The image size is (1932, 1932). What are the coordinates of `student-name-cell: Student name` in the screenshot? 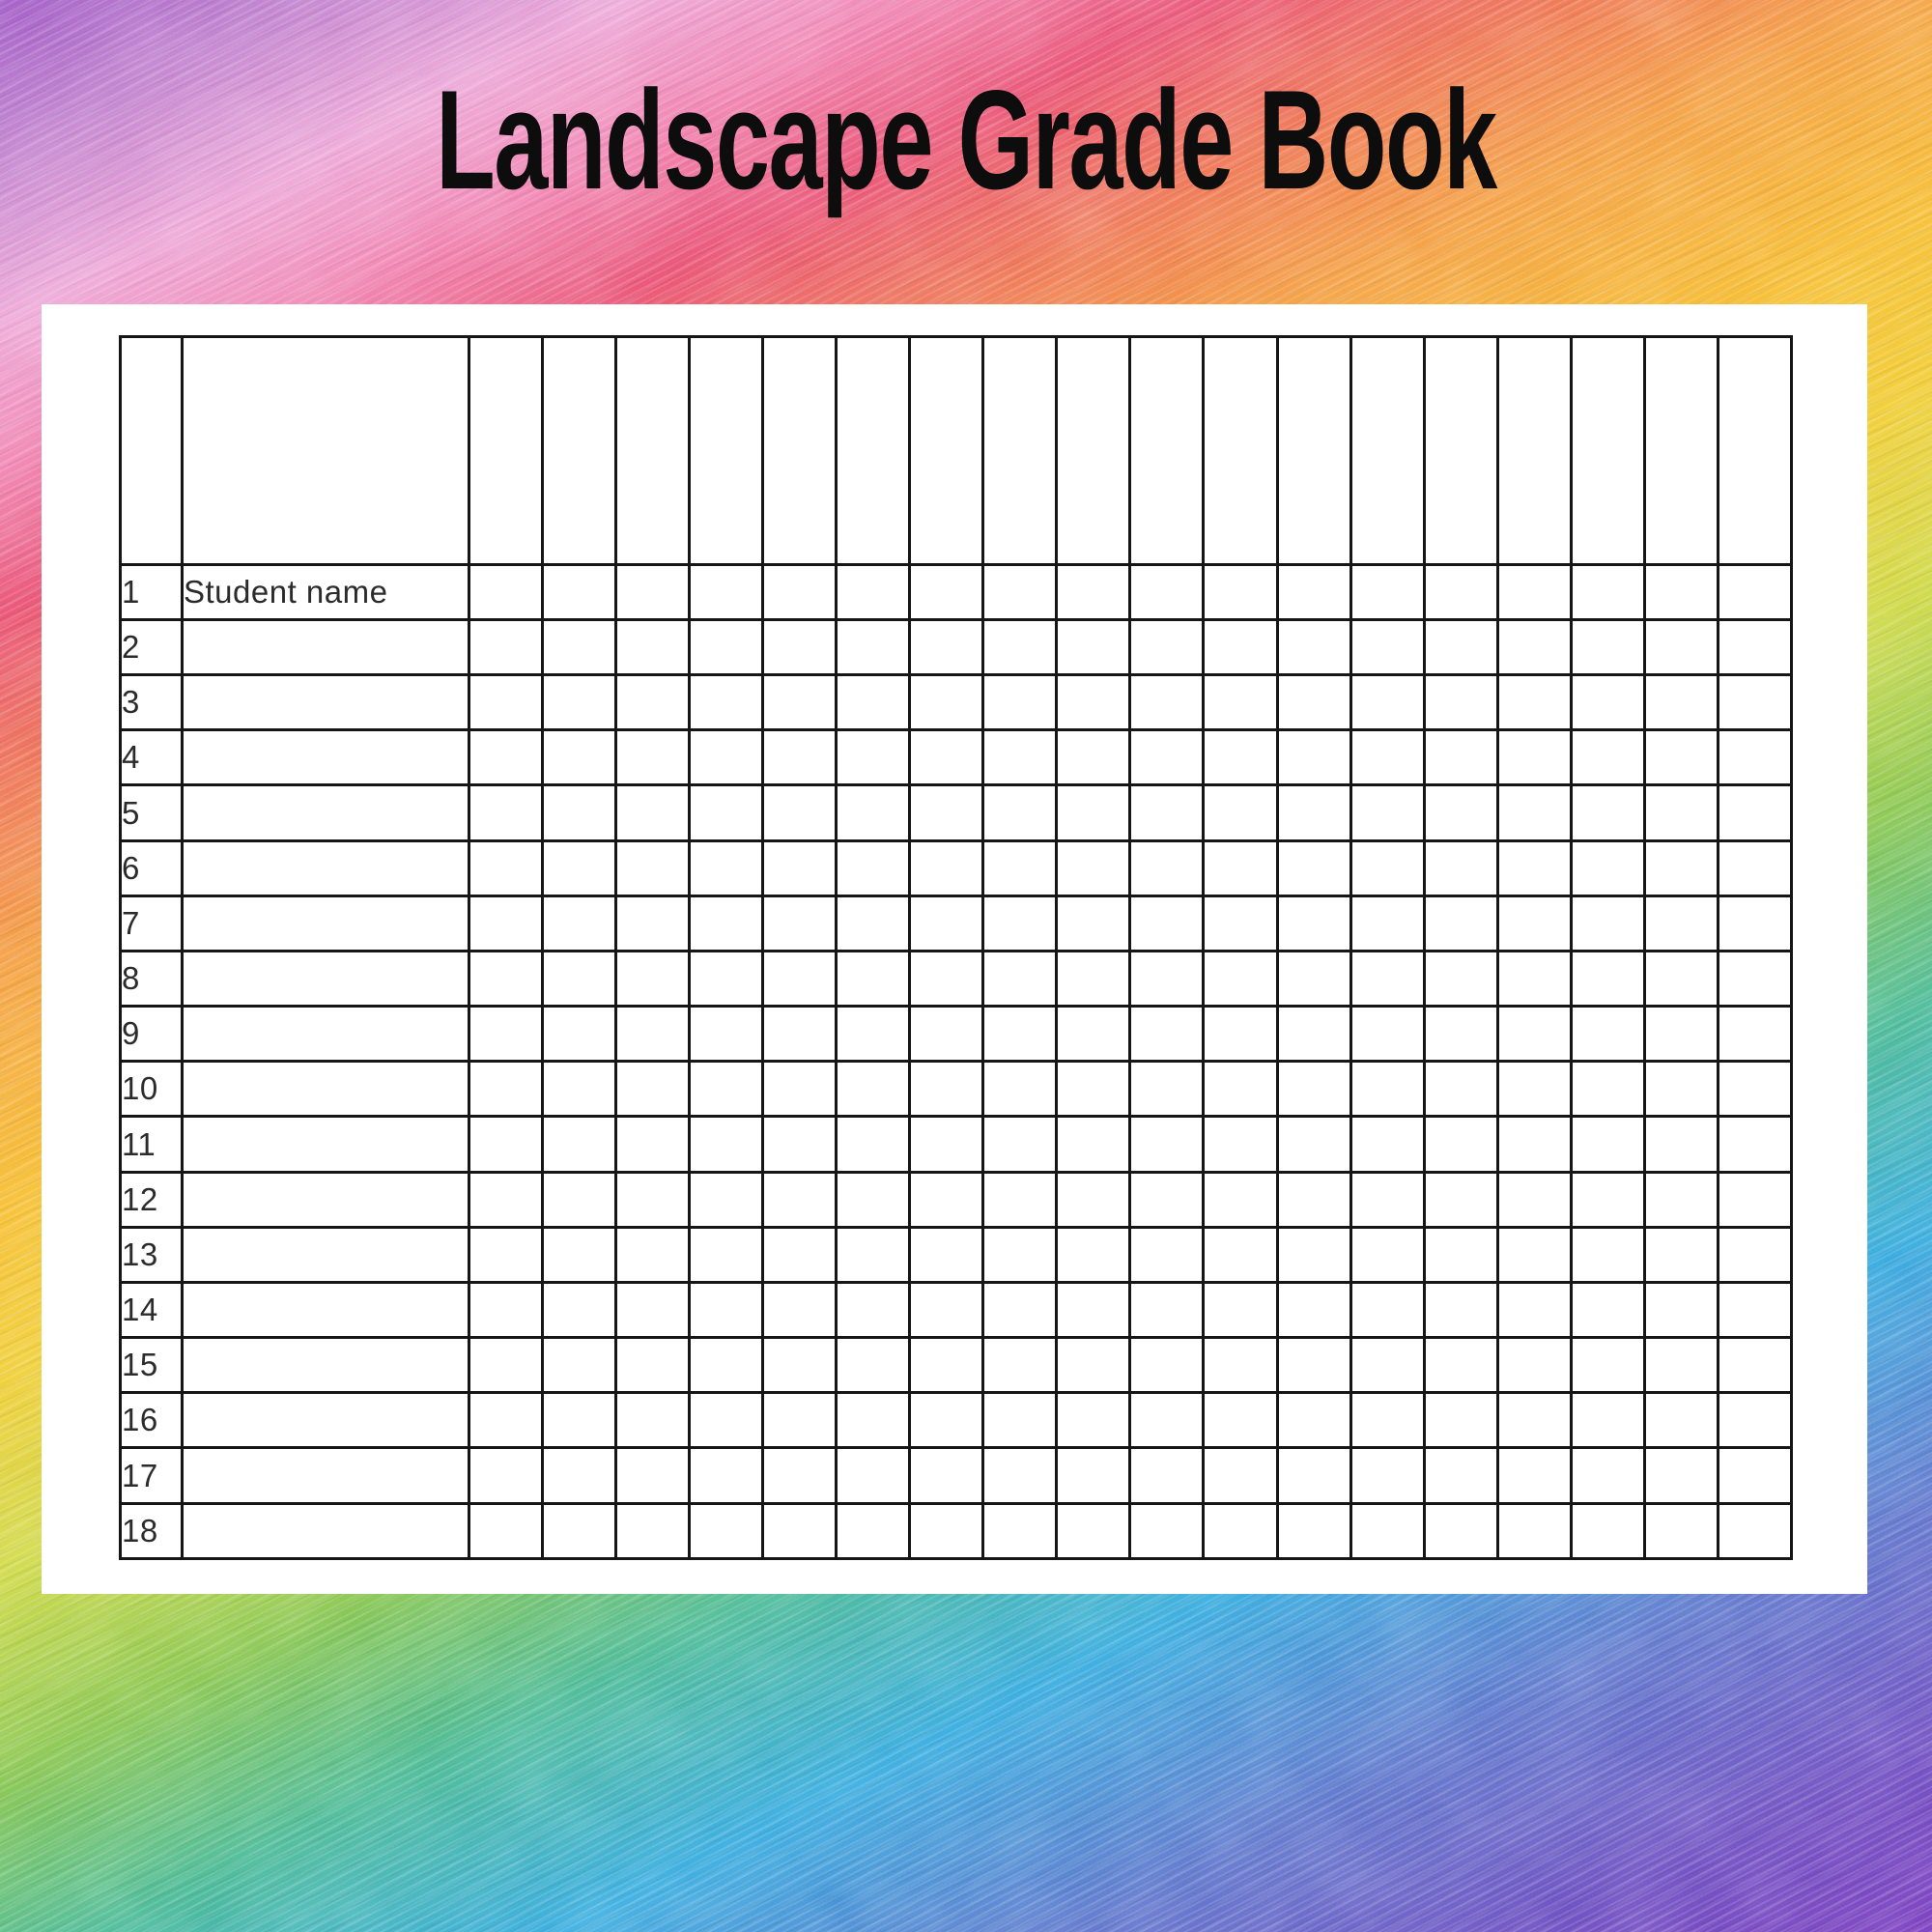 It's located at (325, 591).